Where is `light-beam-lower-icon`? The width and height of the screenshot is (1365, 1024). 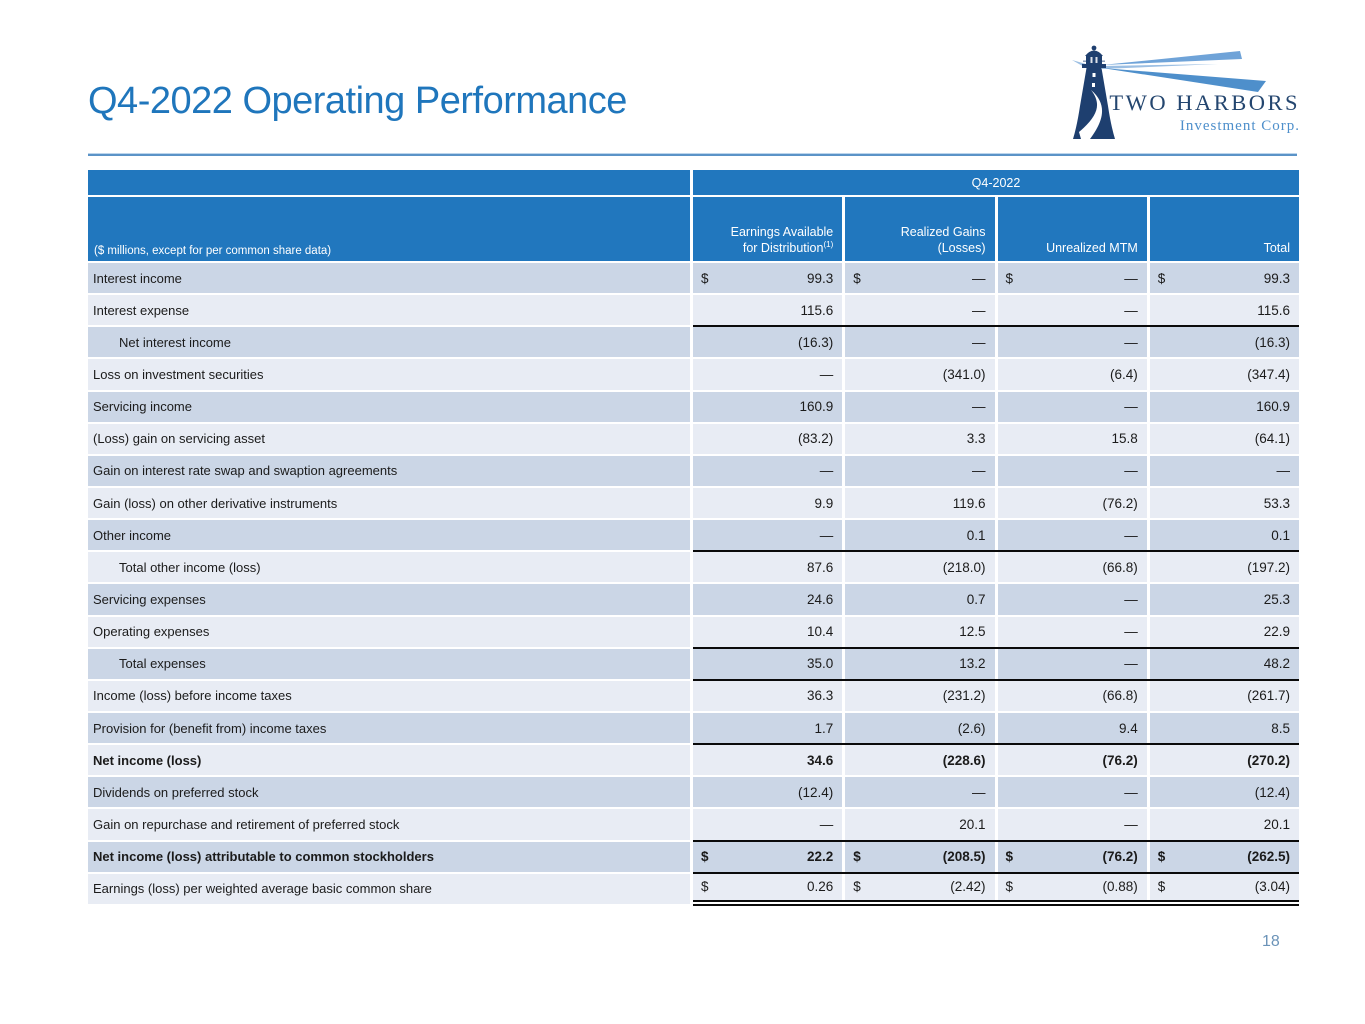
light-beam-lower-icon is located at coordinates (1184, 80).